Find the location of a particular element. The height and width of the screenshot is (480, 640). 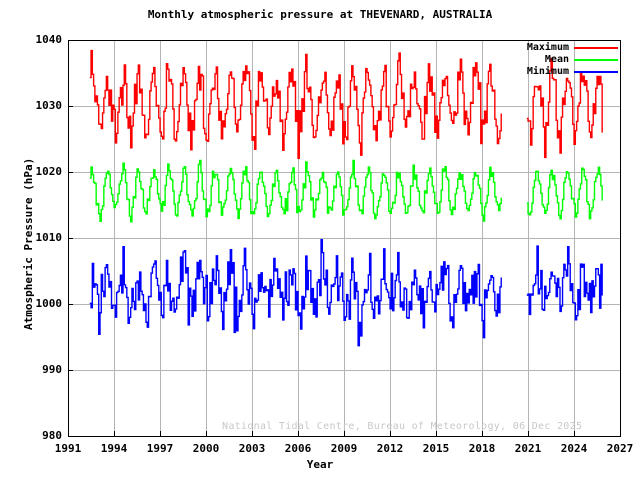

x-tick-label: 2003 is located at coordinates (252, 448).